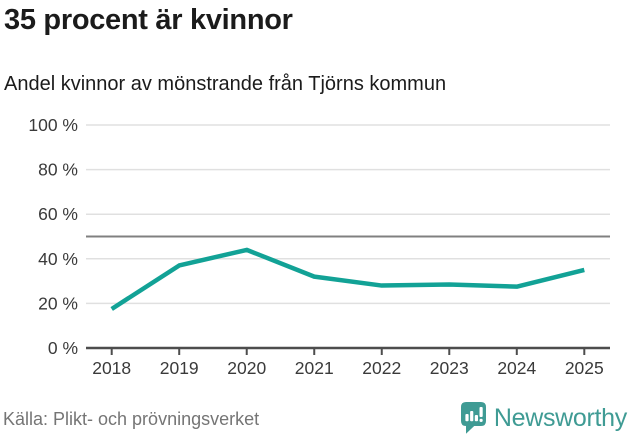 The height and width of the screenshot is (439, 631). I want to click on y-tick-label-0: 0 %, so click(63, 348).